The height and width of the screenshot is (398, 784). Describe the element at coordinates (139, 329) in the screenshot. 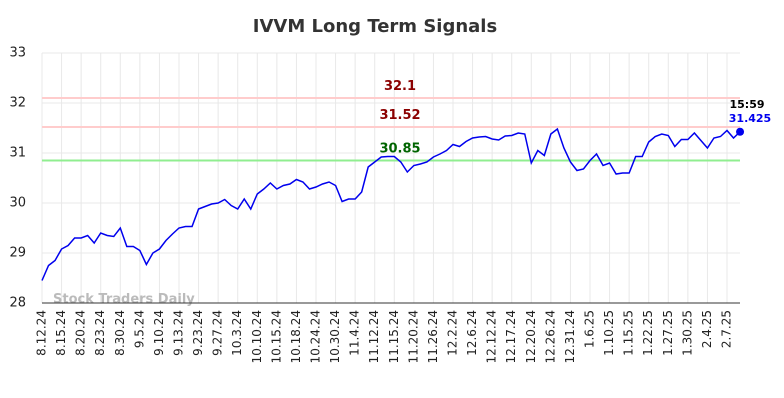

I see `x-tick-label: 9.5.24` at that location.